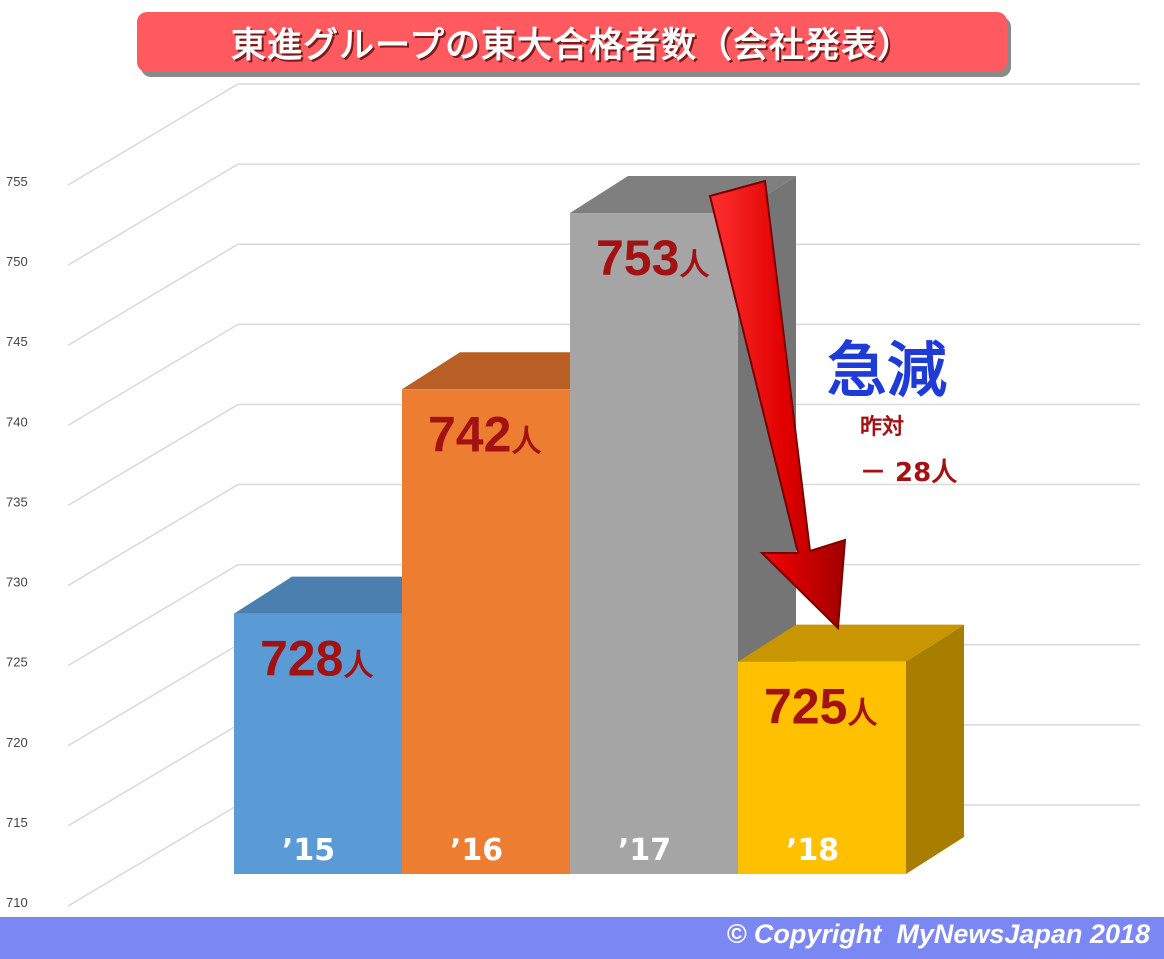 The image size is (1164, 959). What do you see at coordinates (851, 643) in the screenshot?
I see `bar-top` at bounding box center [851, 643].